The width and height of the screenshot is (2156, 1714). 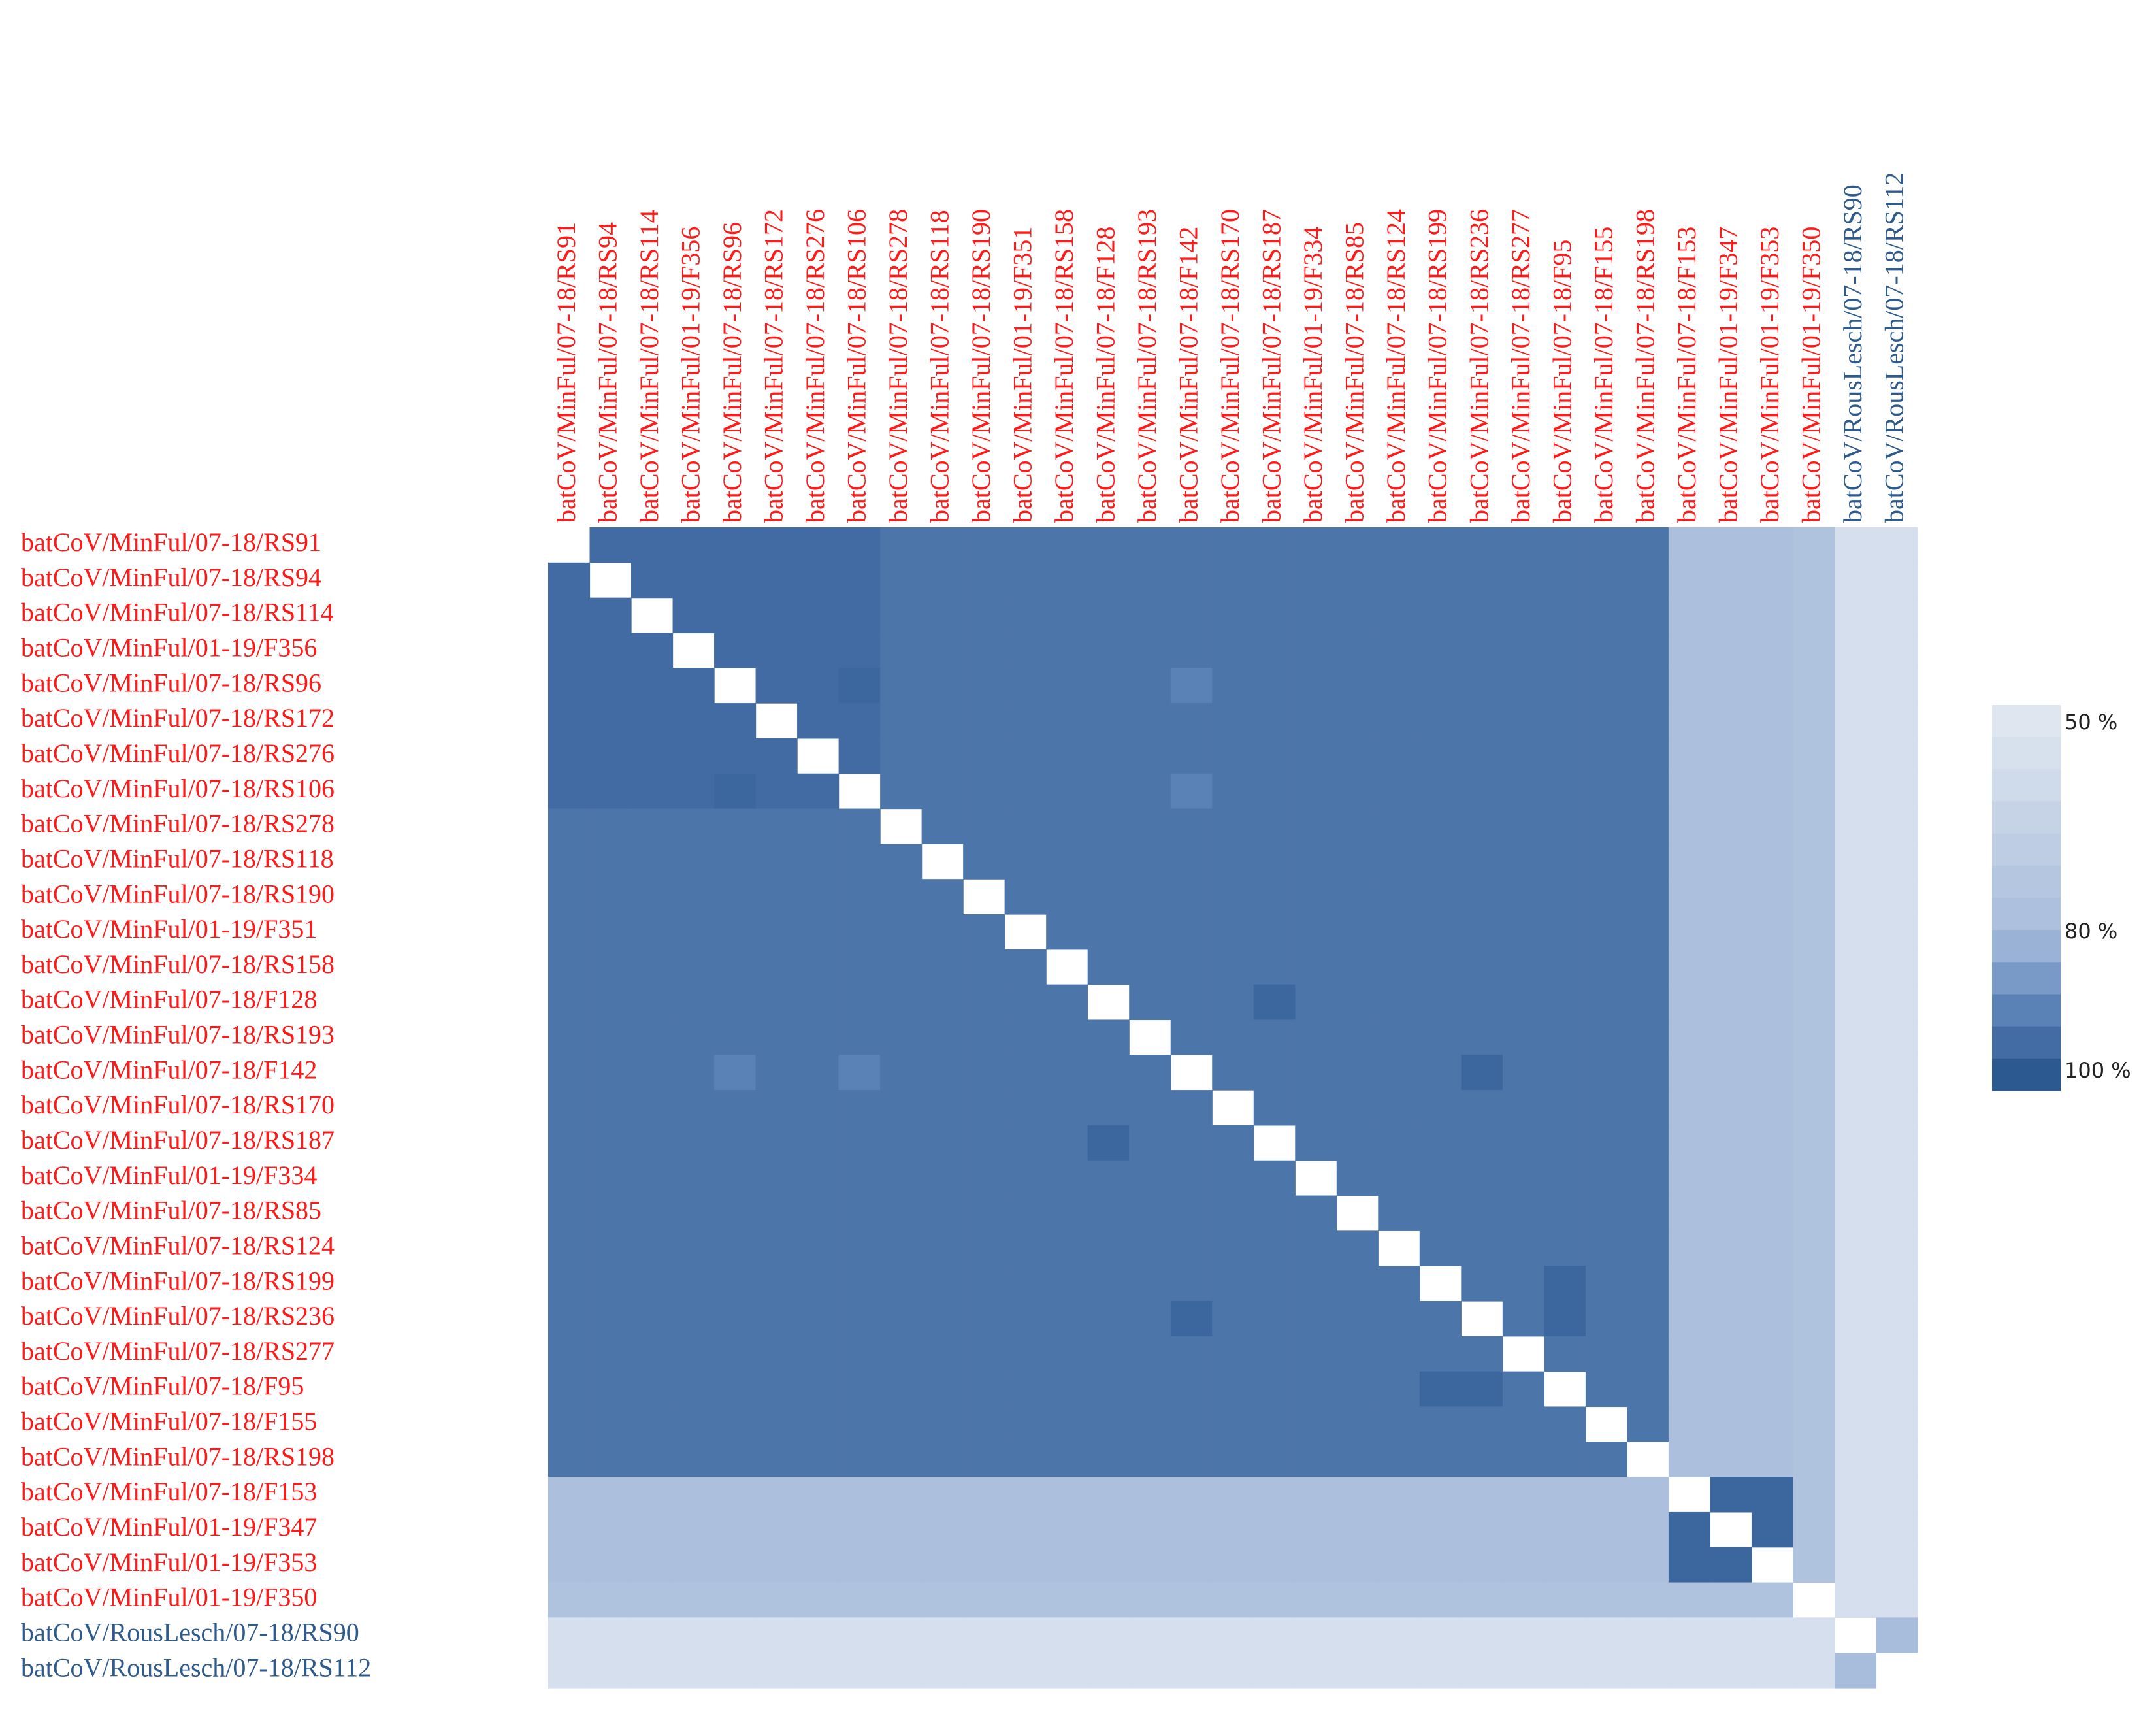 What do you see at coordinates (1147, 366) in the screenshot?
I see `column-label: batCoV/MinFul/07-18/RS193` at bounding box center [1147, 366].